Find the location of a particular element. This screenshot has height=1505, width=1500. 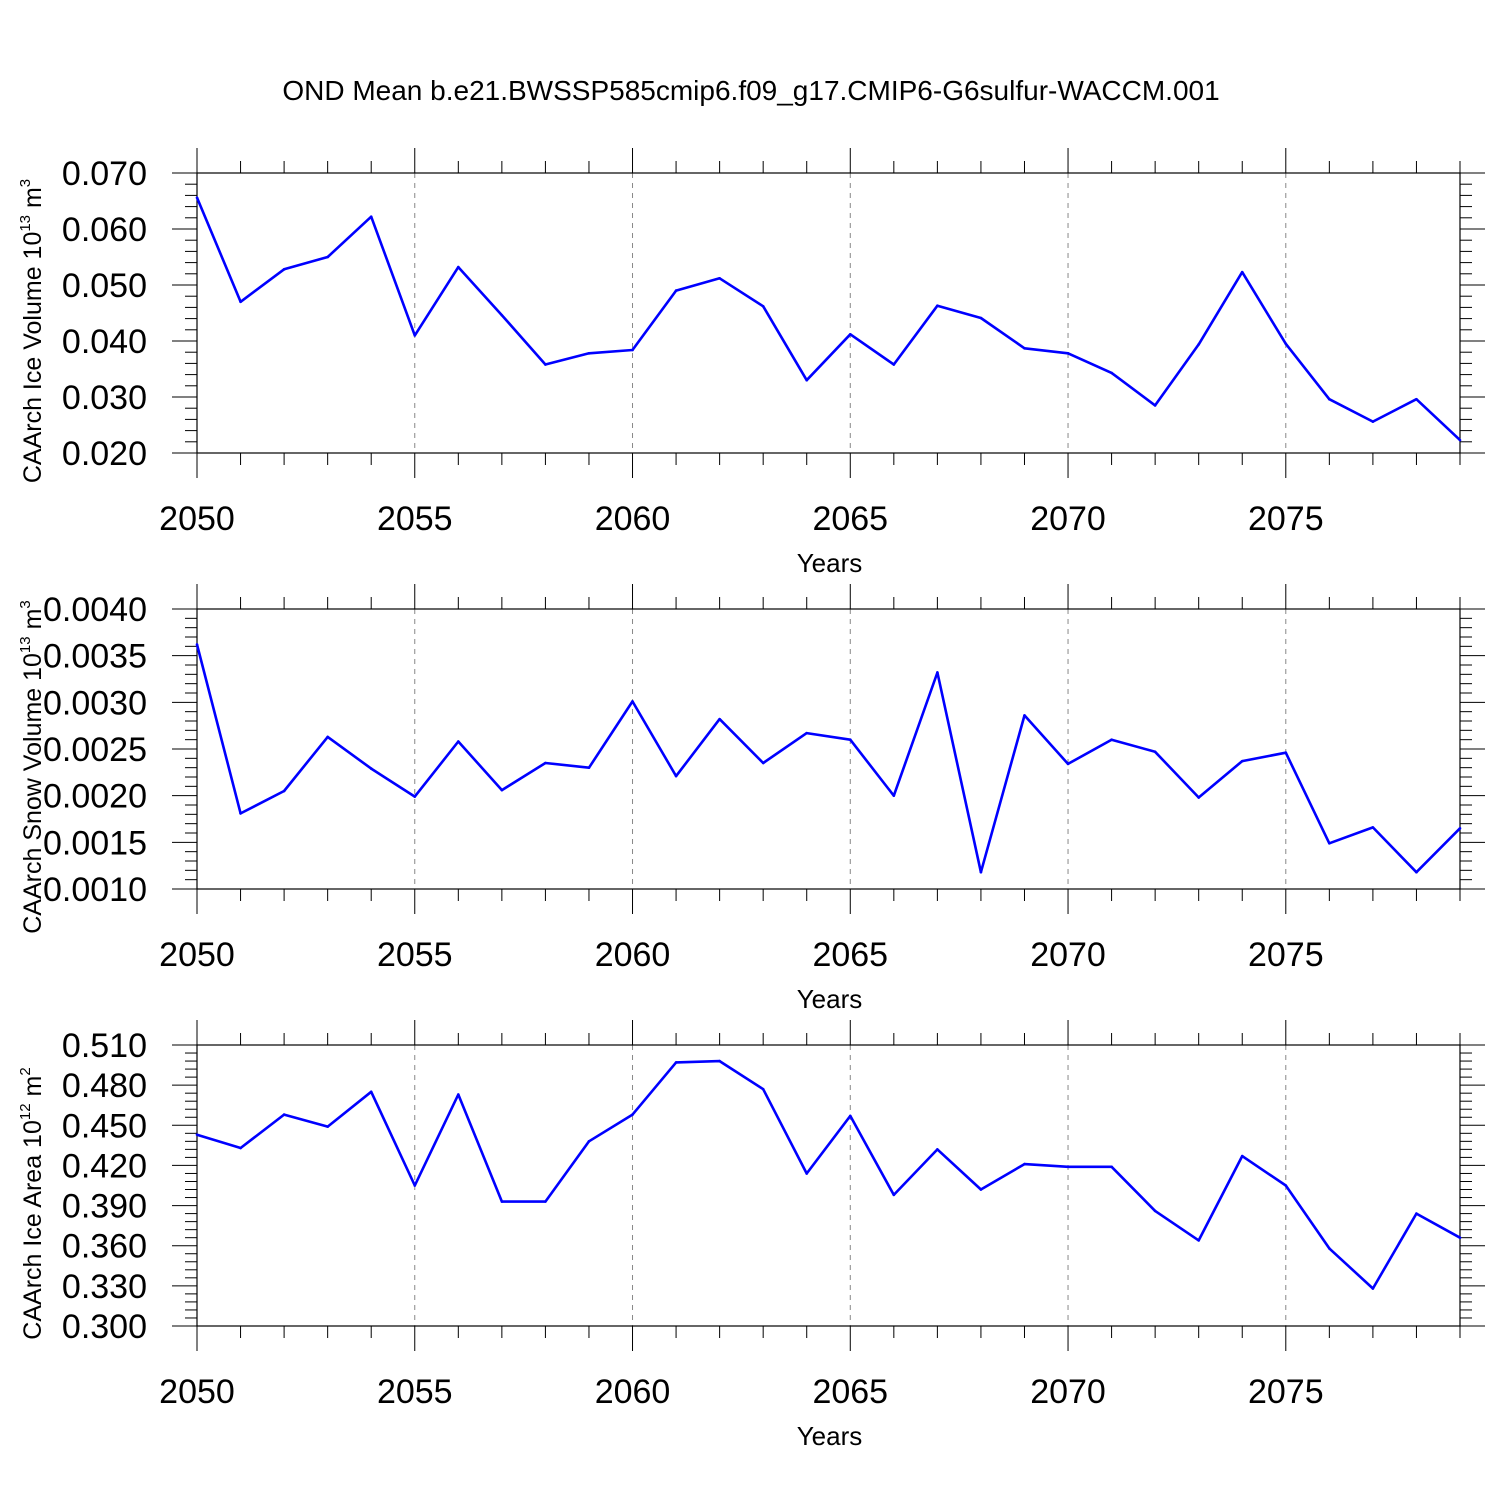

y-axis-label: CAArch Ice Volume 1013 m3 is located at coordinates (32, 331).